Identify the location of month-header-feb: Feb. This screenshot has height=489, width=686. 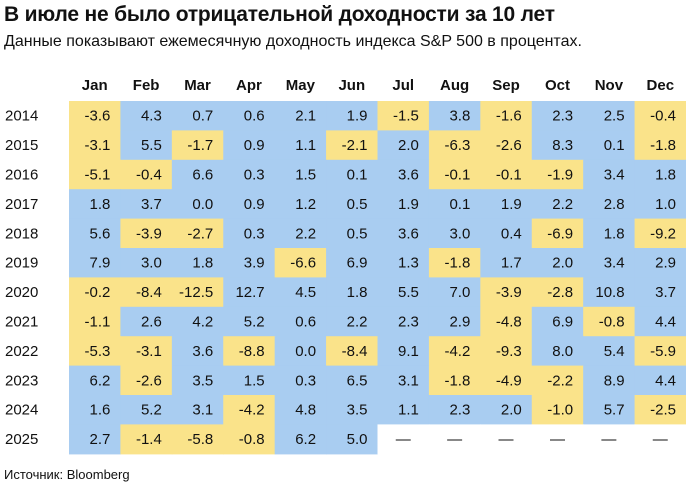
(146, 85).